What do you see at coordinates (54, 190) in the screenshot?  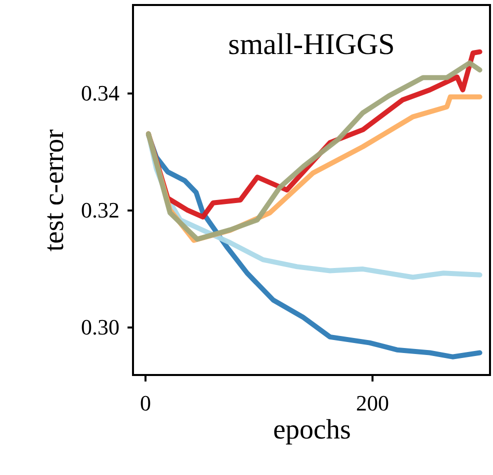 I see `y-axis-title: test c-error` at bounding box center [54, 190].